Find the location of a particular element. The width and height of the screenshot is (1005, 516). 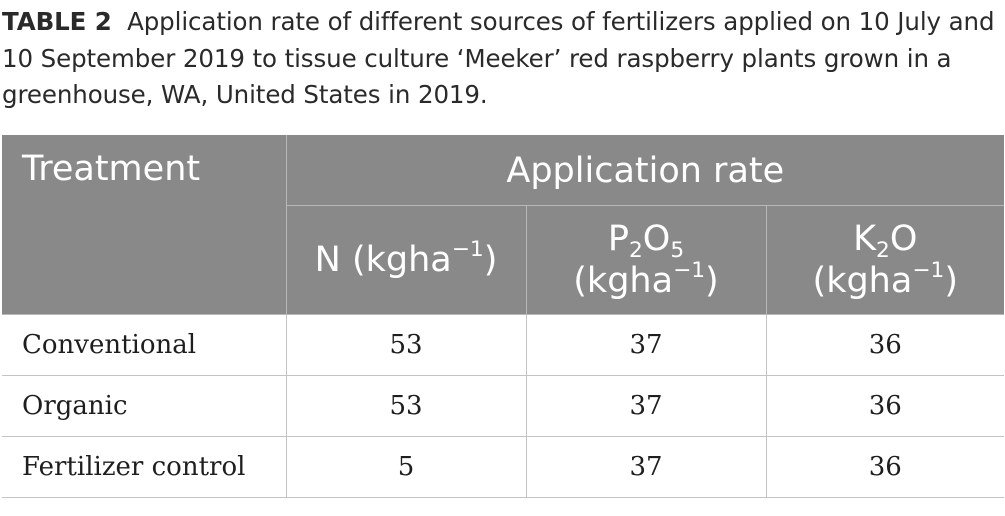

header-p2o5-unit-line: (kgha−1) is located at coordinates (646, 279).